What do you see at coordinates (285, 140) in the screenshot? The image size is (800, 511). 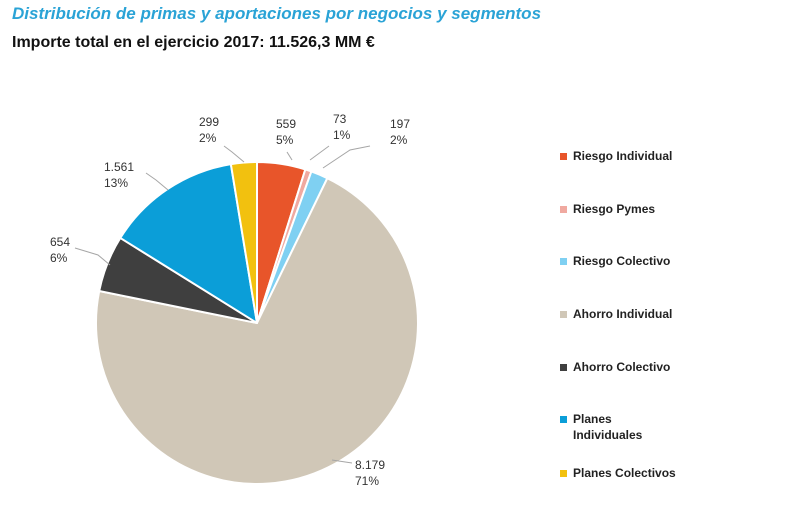 I see `data-label-pct-riesgo-individual: 5%` at bounding box center [285, 140].